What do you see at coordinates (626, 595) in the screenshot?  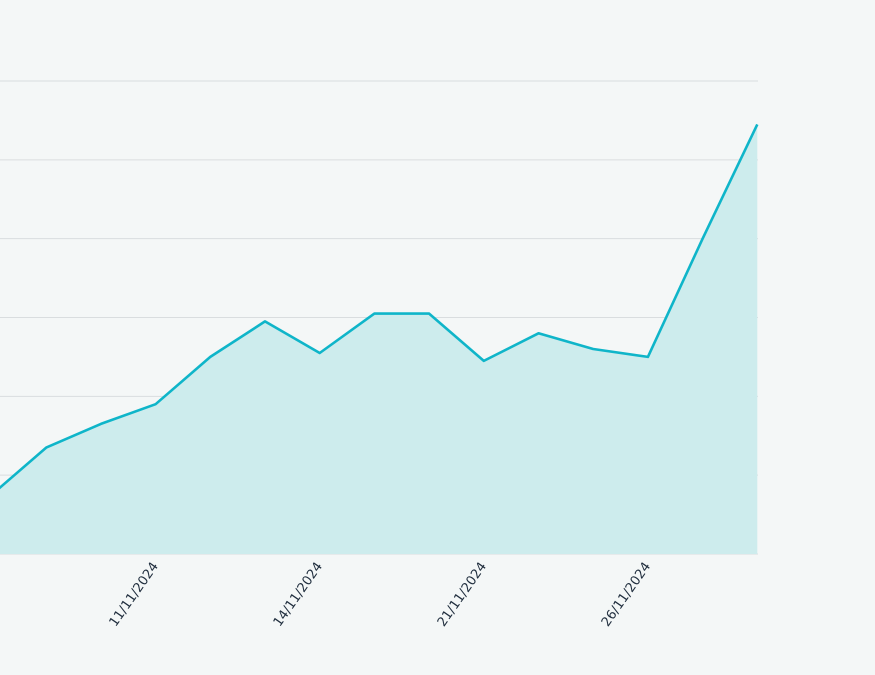 I see `x-tick-label: 26/11/2024` at bounding box center [626, 595].